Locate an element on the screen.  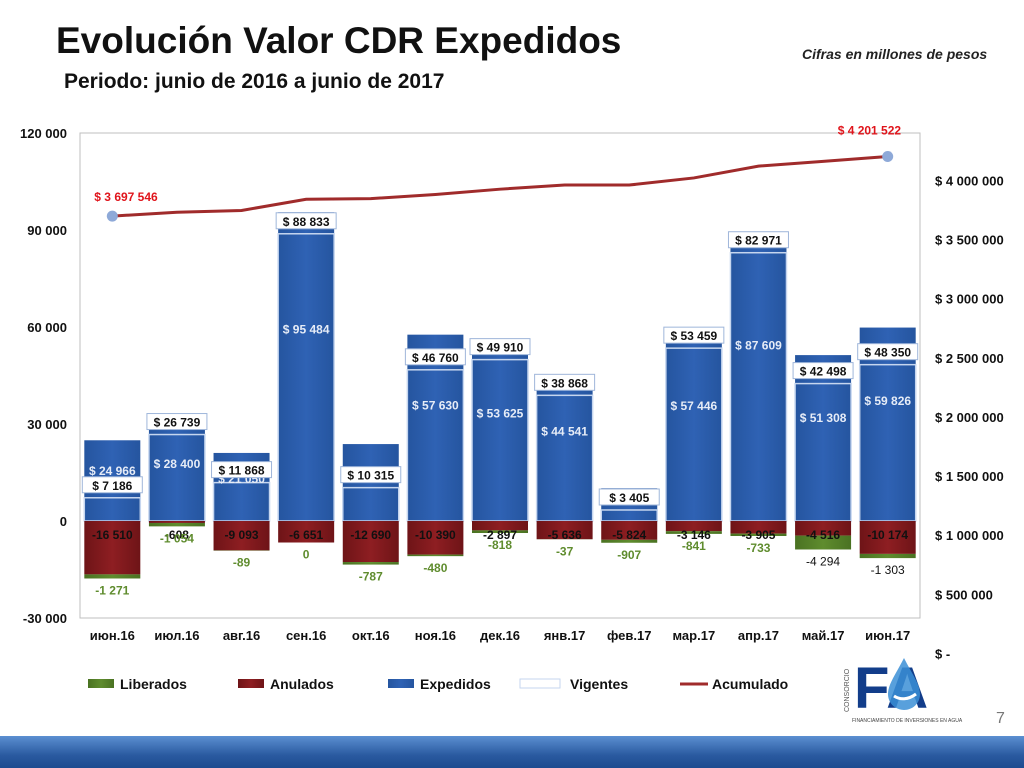
right-axis-tick-label: $ 3 000 000 is located at coordinates (969, 299).